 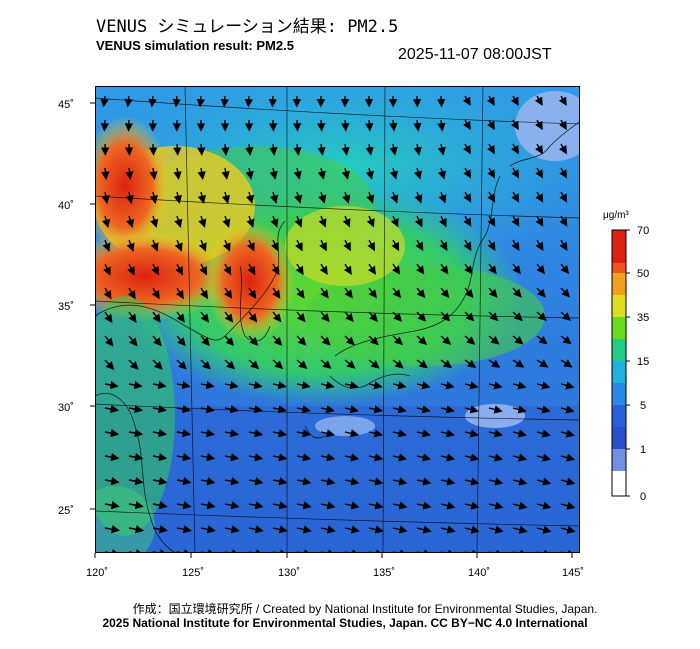 I want to click on cb-tick-50: 50, so click(x=643, y=274).